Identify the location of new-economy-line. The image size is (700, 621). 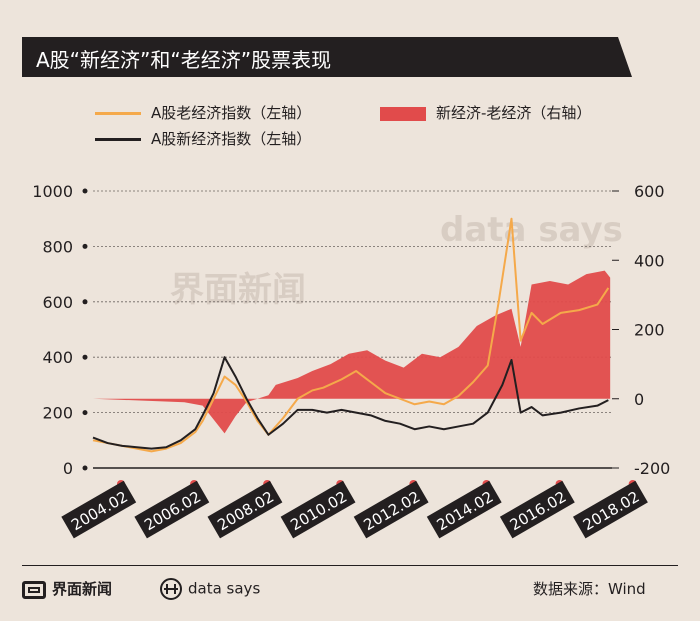
(350, 403).